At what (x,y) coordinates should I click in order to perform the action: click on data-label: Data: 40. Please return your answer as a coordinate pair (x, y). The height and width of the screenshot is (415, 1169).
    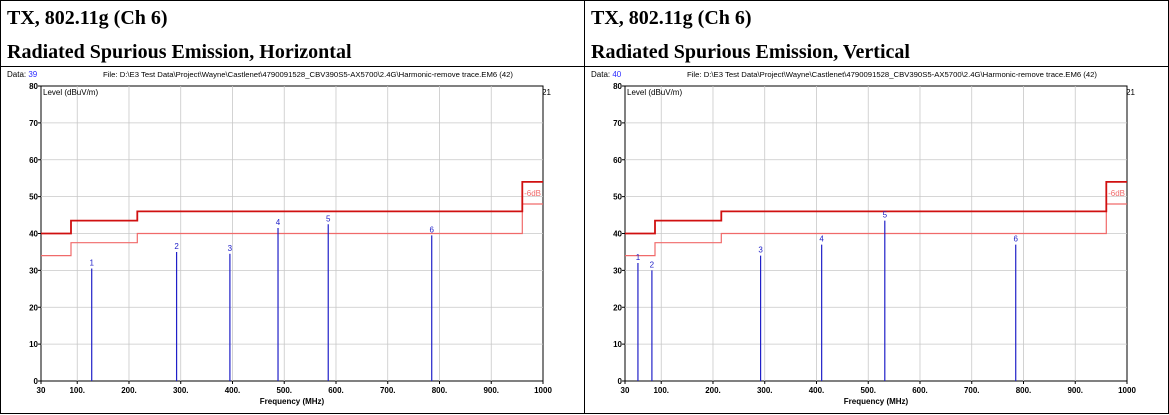
    Looking at the image, I should click on (606, 74).